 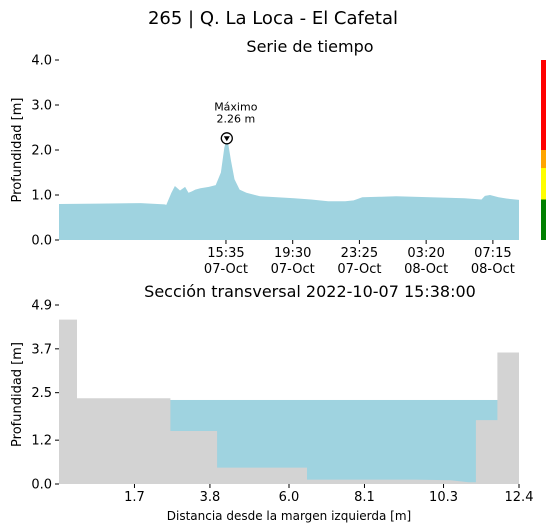 What do you see at coordinates (492, 253) in the screenshot?
I see `x-tick-time: 07:15` at bounding box center [492, 253].